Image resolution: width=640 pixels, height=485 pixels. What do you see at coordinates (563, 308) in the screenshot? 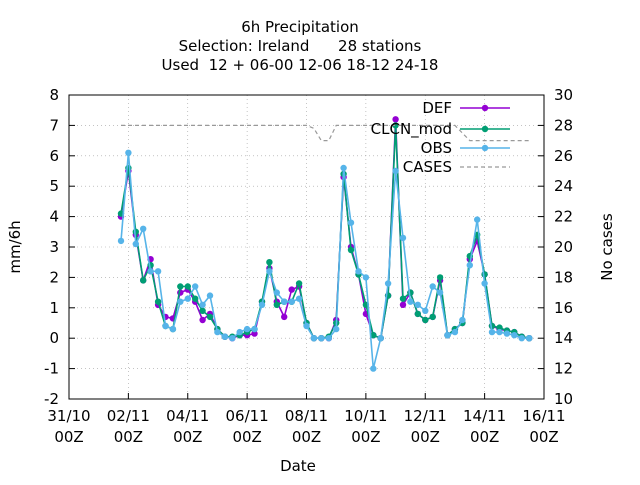
I see `y2-tick-label: 16` at bounding box center [563, 308].